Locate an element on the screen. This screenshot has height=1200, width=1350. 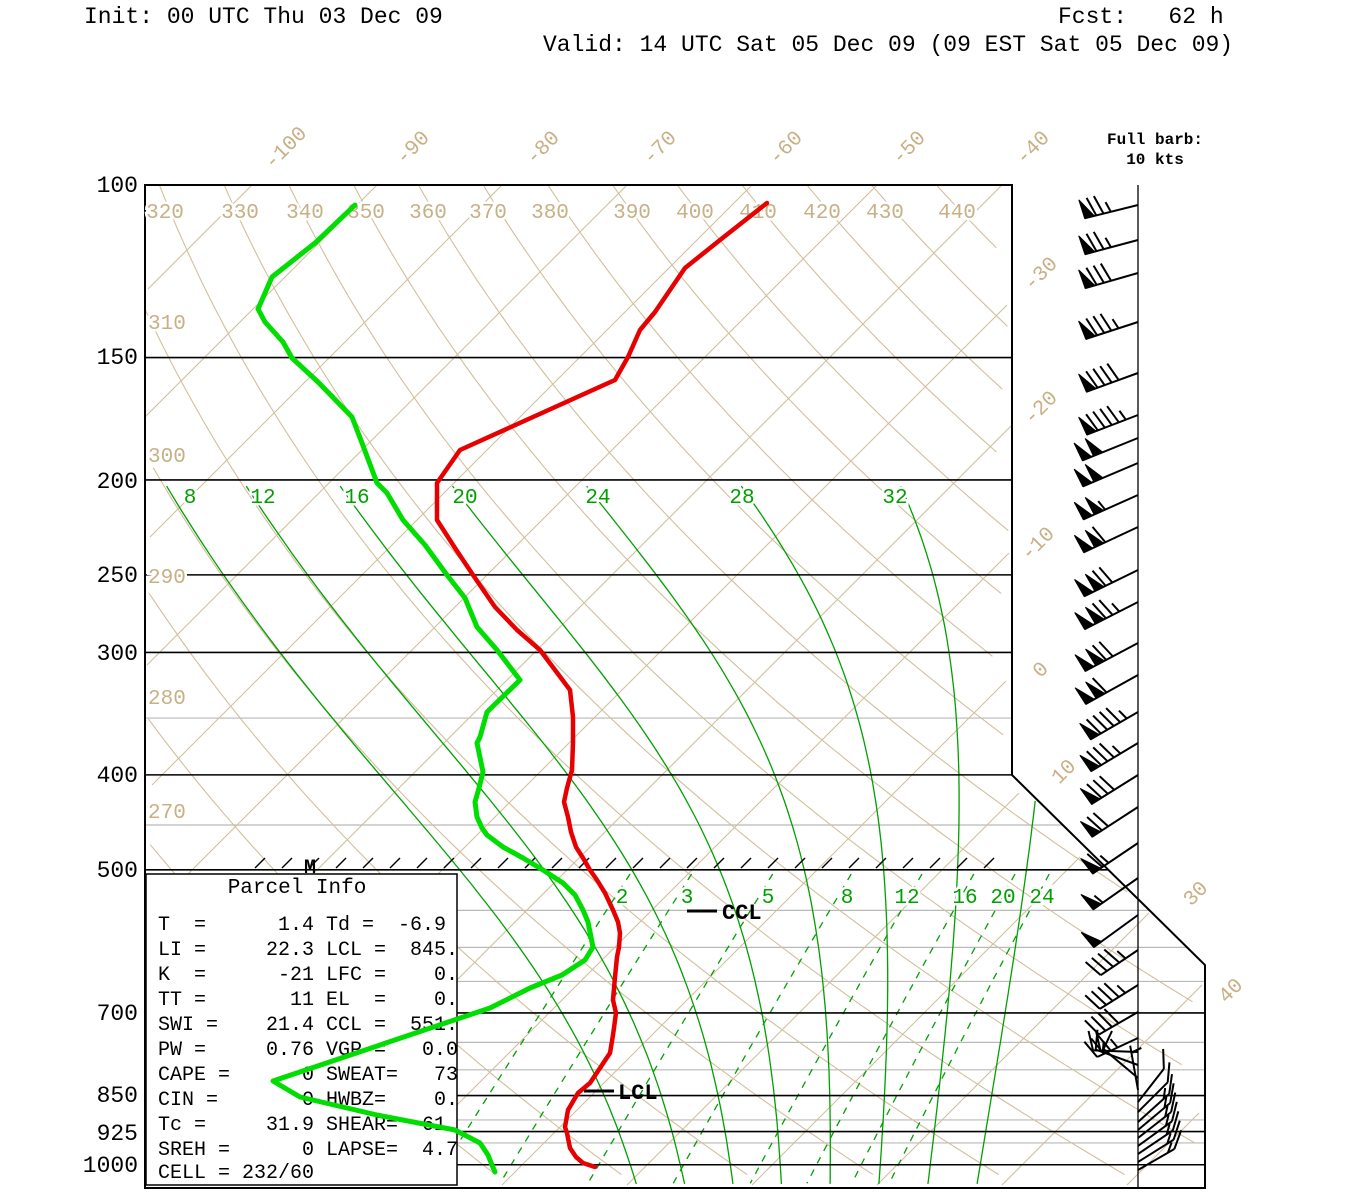
svg-text: 310 is located at coordinates (167, 324).